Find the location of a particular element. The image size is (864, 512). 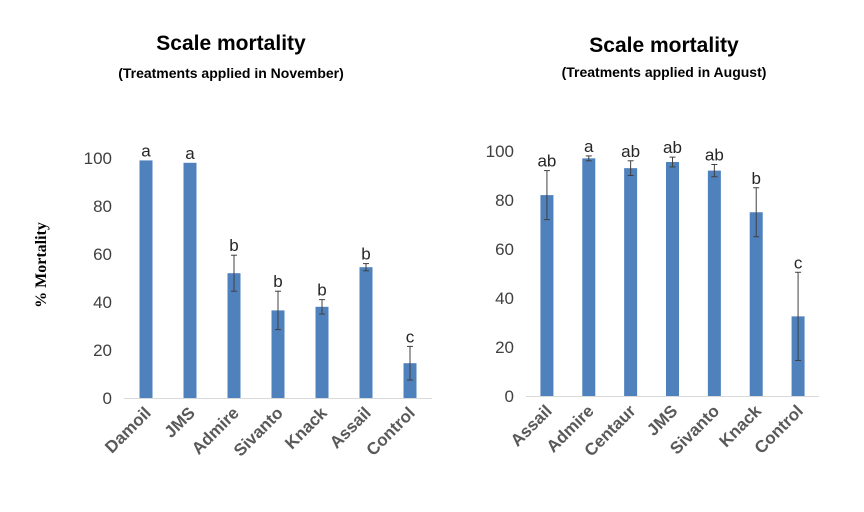

left-y-tick-label: 40 is located at coordinates (102, 302).